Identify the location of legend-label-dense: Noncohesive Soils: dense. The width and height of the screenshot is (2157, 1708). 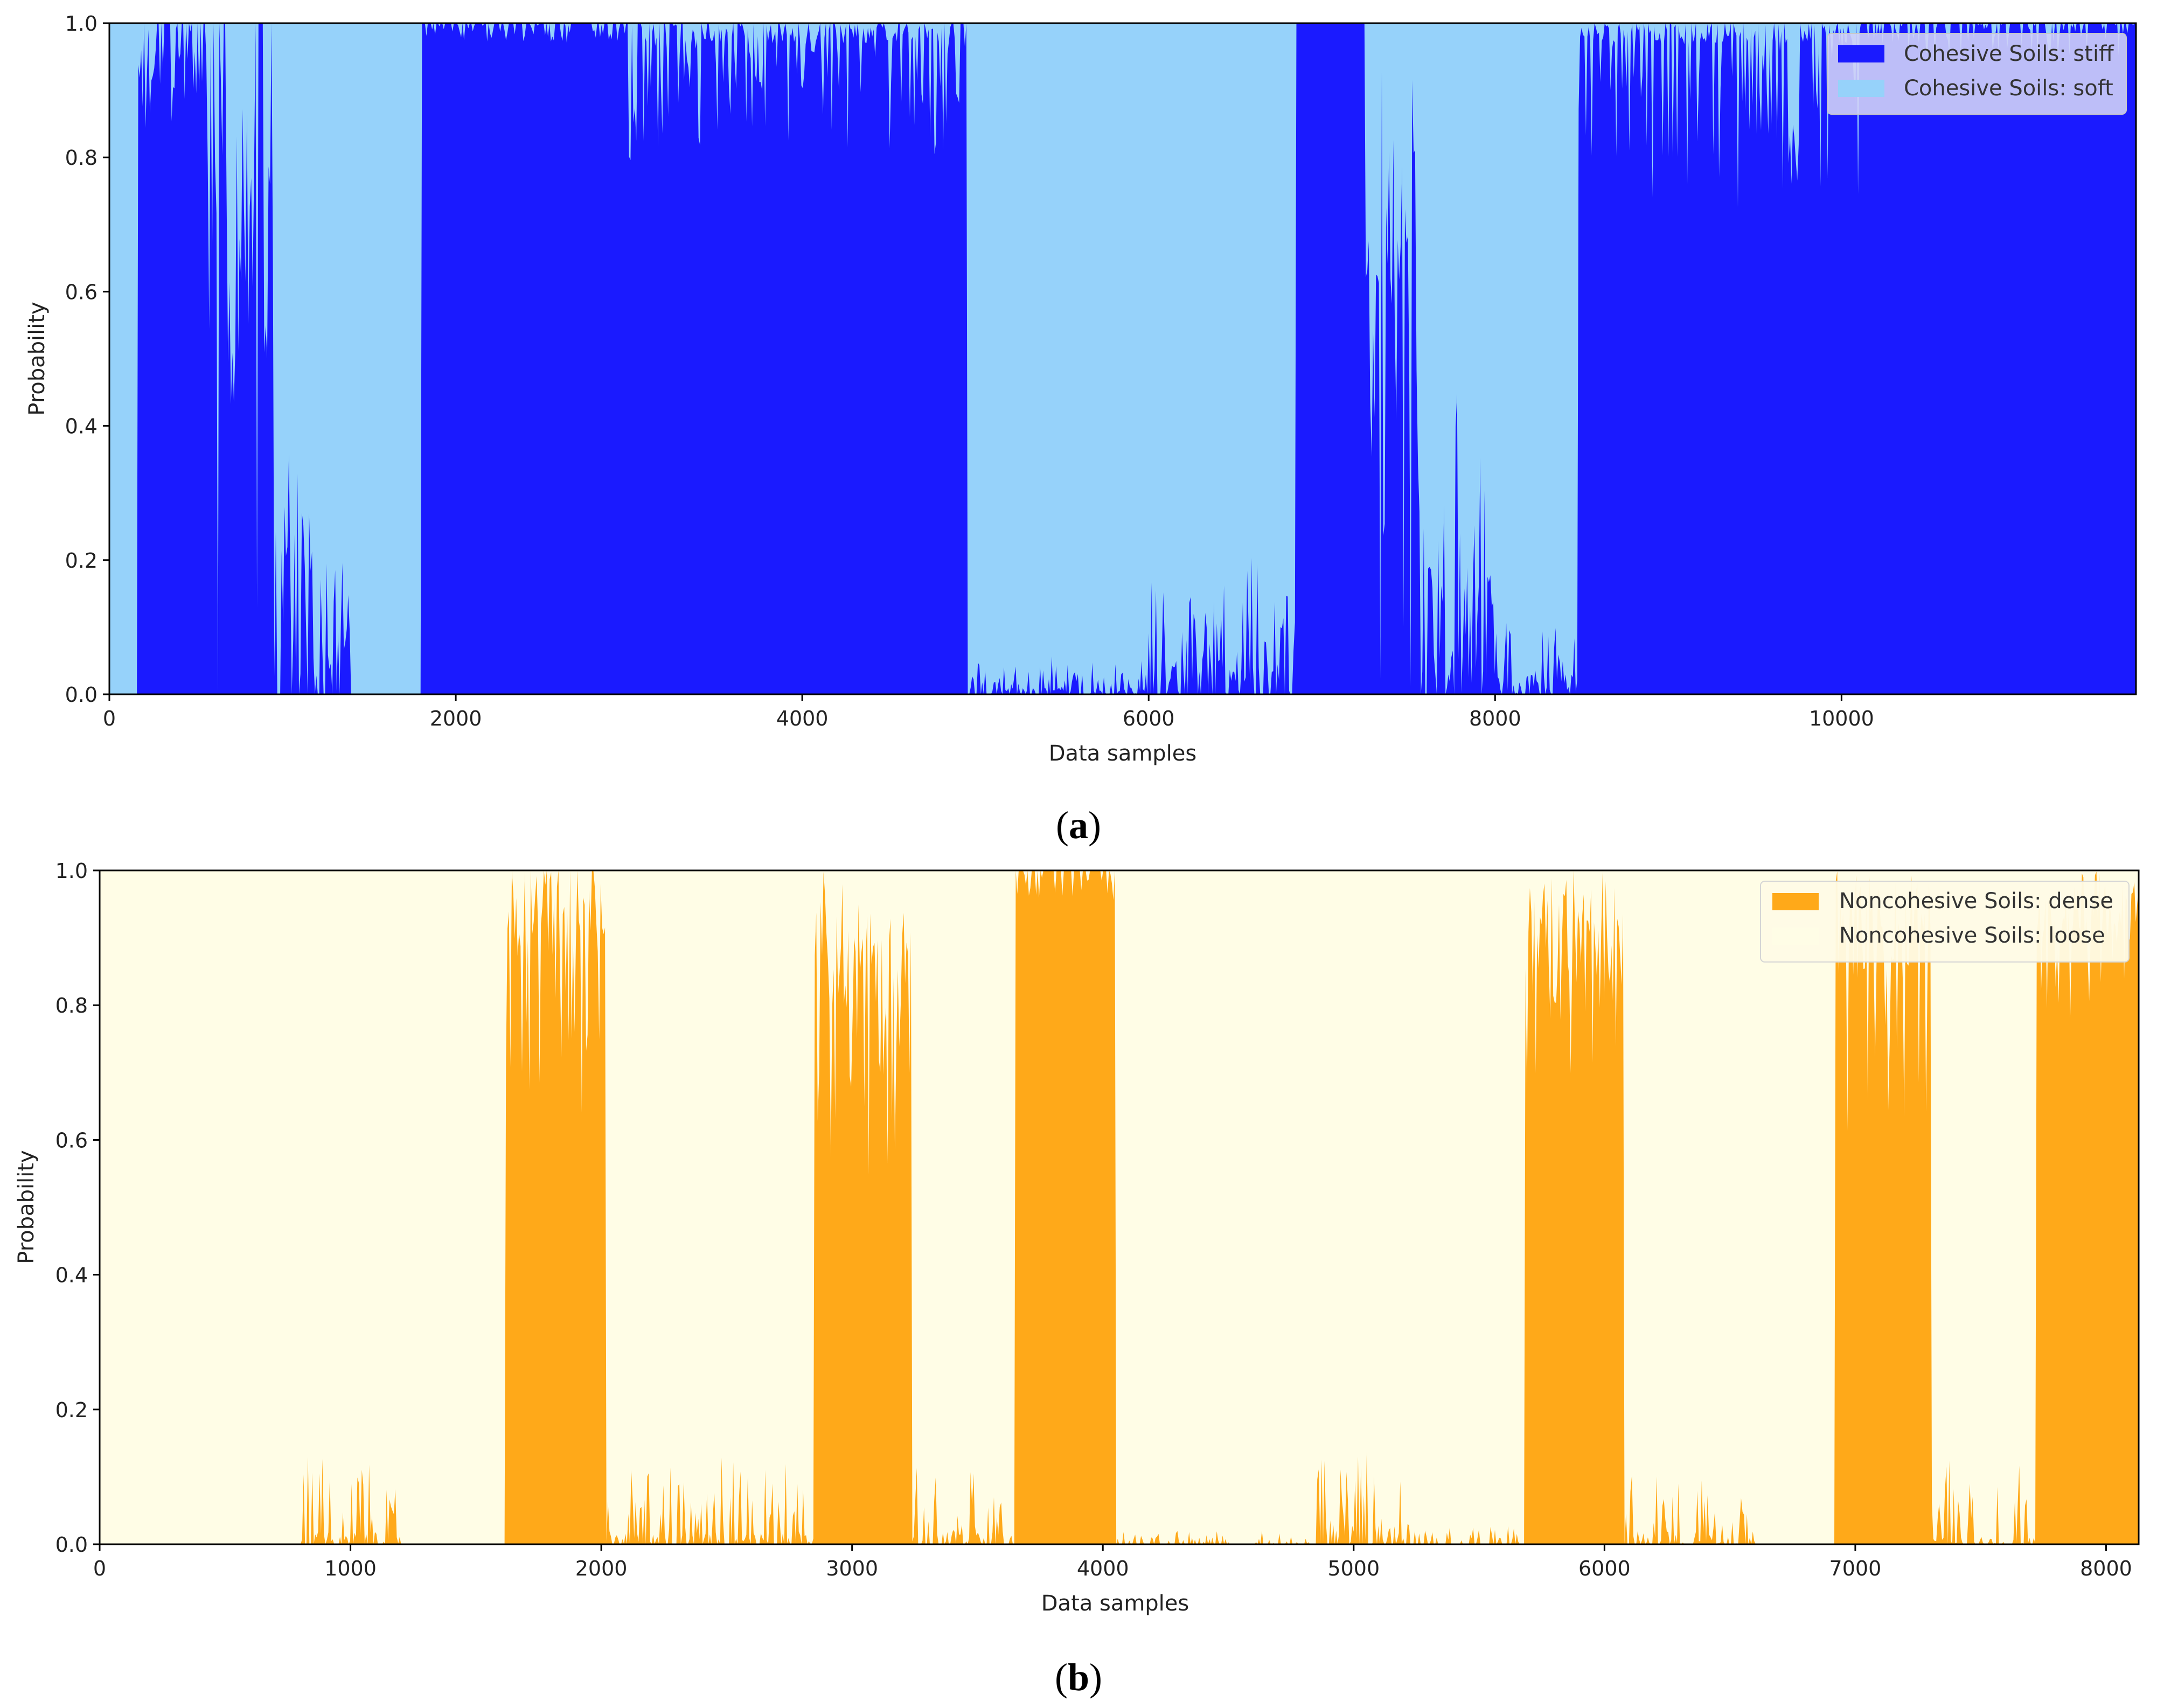
(1976, 901).